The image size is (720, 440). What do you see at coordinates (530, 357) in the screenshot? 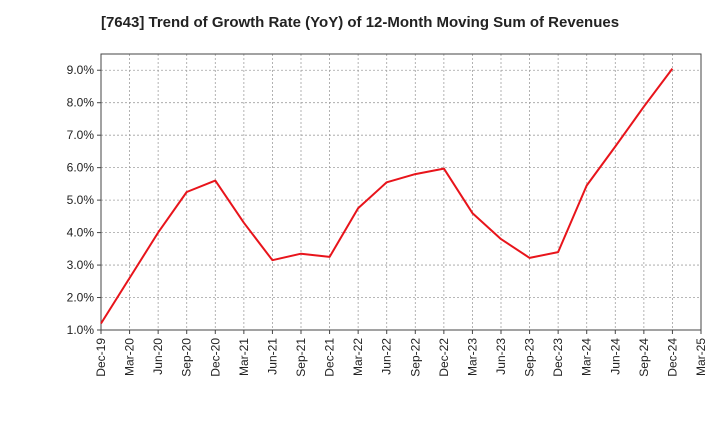
I see `x-tick-label: Sep-23` at bounding box center [530, 357].